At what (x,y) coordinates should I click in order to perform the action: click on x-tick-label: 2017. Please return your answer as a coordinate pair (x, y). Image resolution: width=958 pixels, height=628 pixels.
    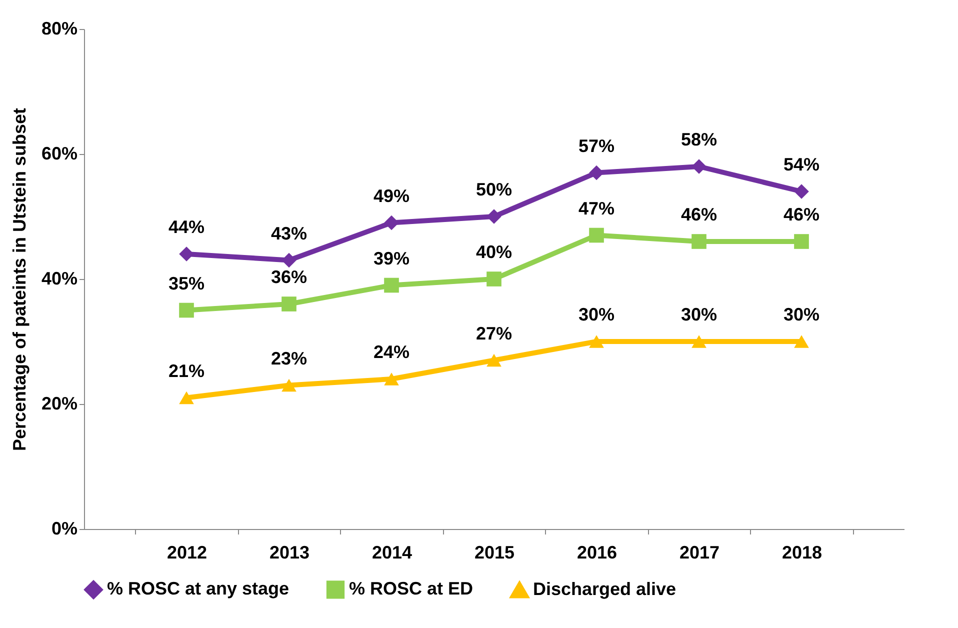
    Looking at the image, I should click on (699, 552).